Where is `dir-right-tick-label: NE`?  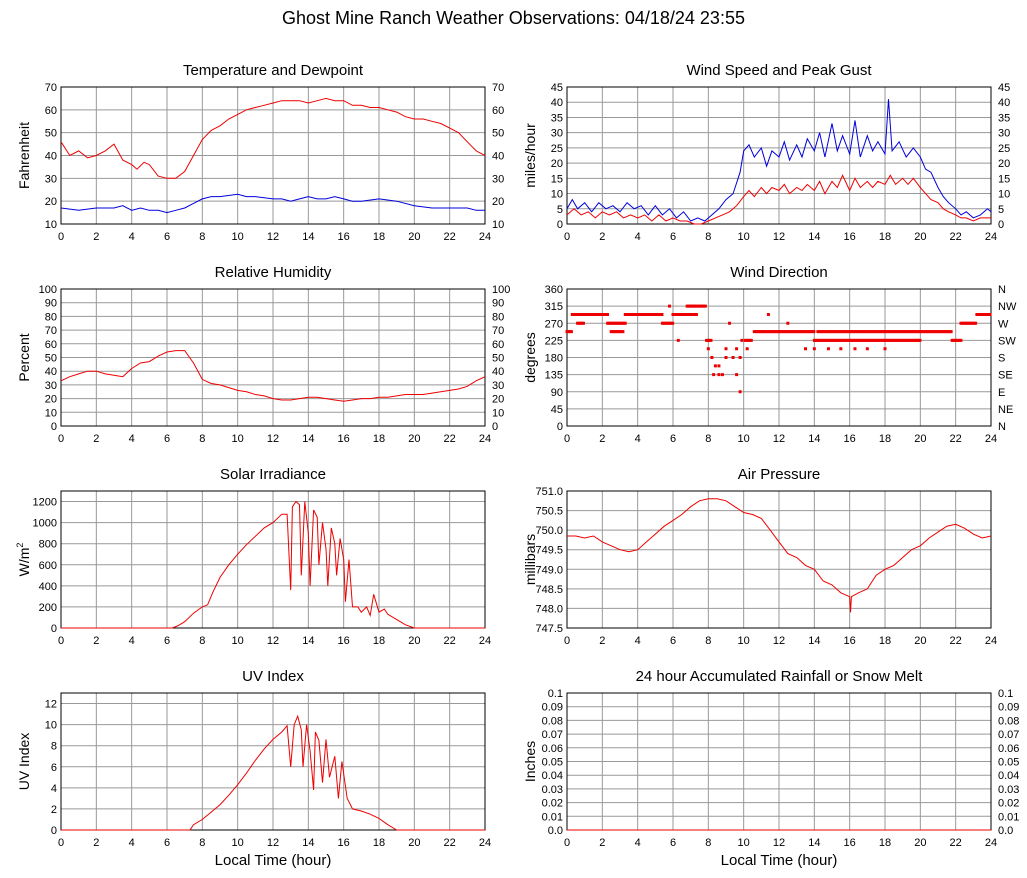 dir-right-tick-label: NE is located at coordinates (1005, 410).